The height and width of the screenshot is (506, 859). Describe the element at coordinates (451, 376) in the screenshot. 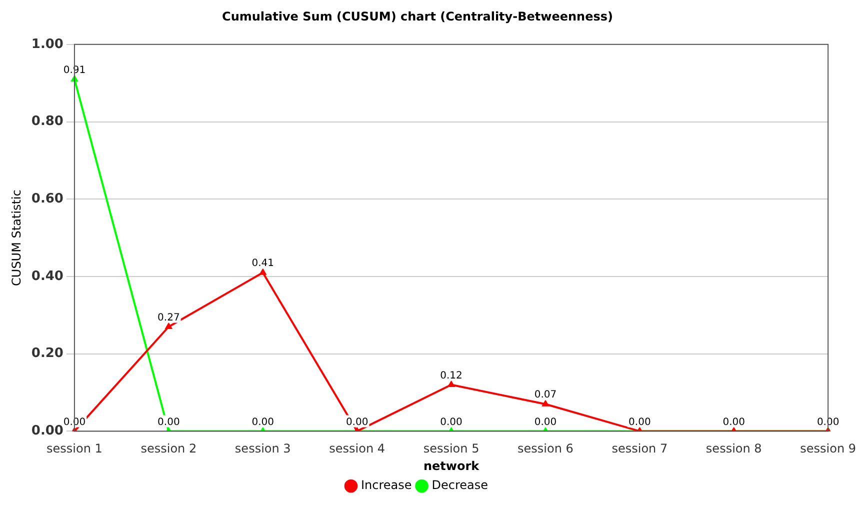

I see `data-label: 0.12` at that location.